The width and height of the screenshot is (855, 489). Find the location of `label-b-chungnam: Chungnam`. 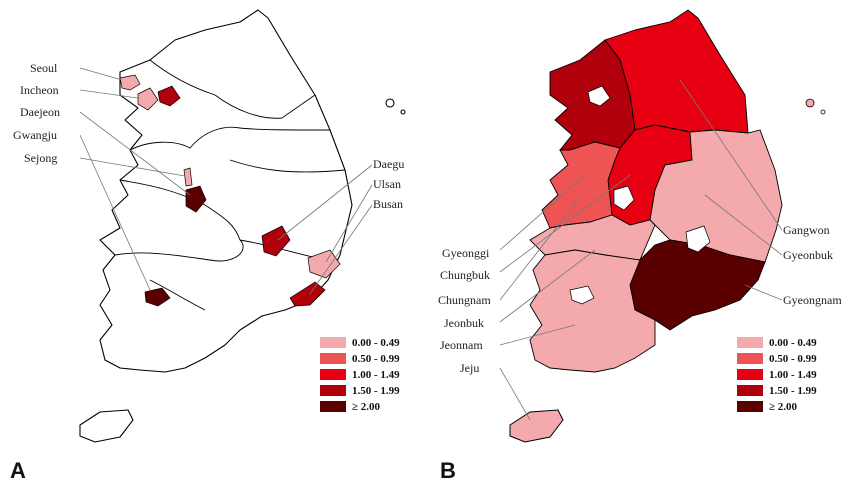

label-b-chungnam: Chungnam is located at coordinates (464, 300).